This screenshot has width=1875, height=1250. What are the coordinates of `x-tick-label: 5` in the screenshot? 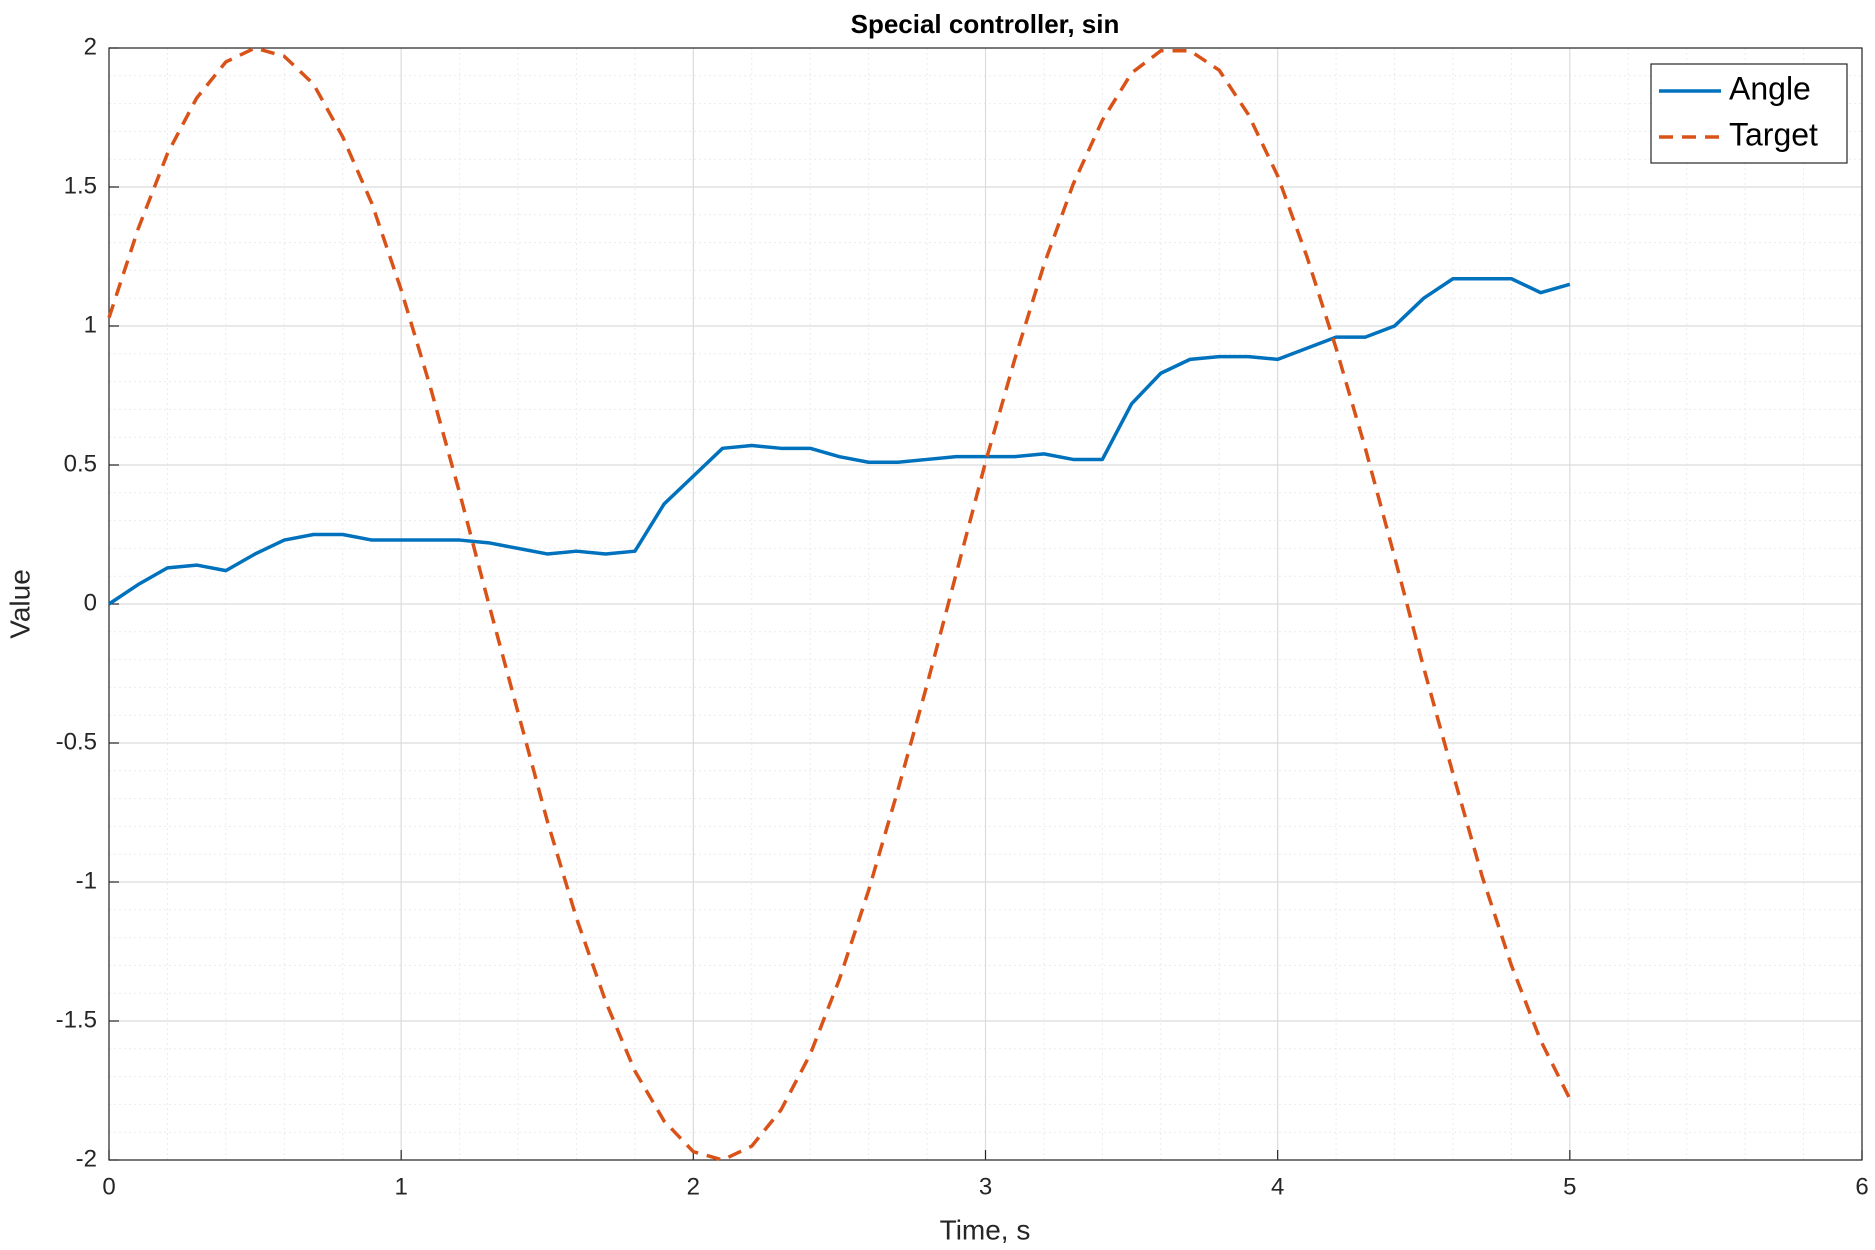 It's located at (1569, 1186).